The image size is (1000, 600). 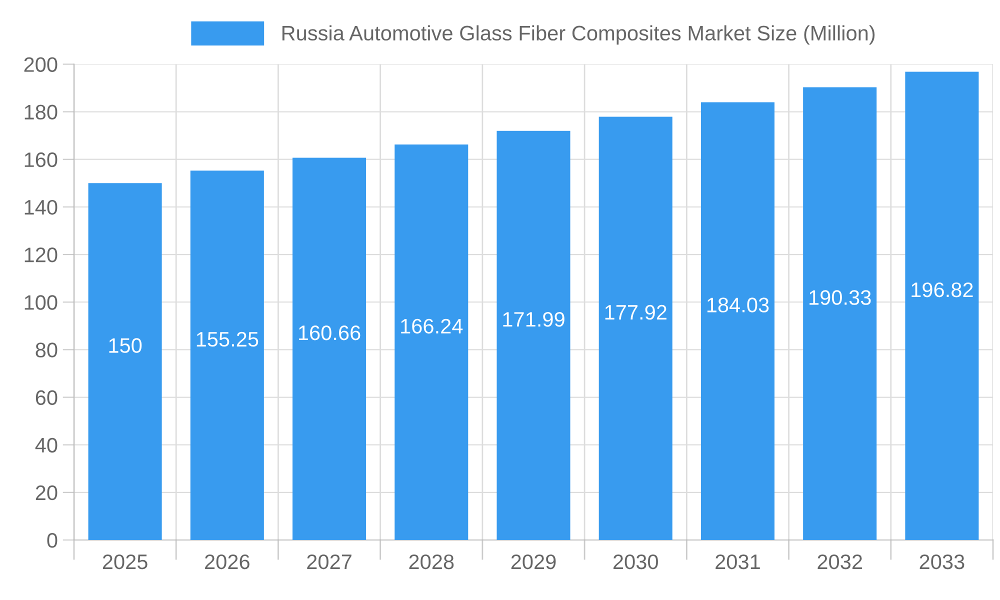 What do you see at coordinates (41, 112) in the screenshot?
I see `y-tick-label: 180` at bounding box center [41, 112].